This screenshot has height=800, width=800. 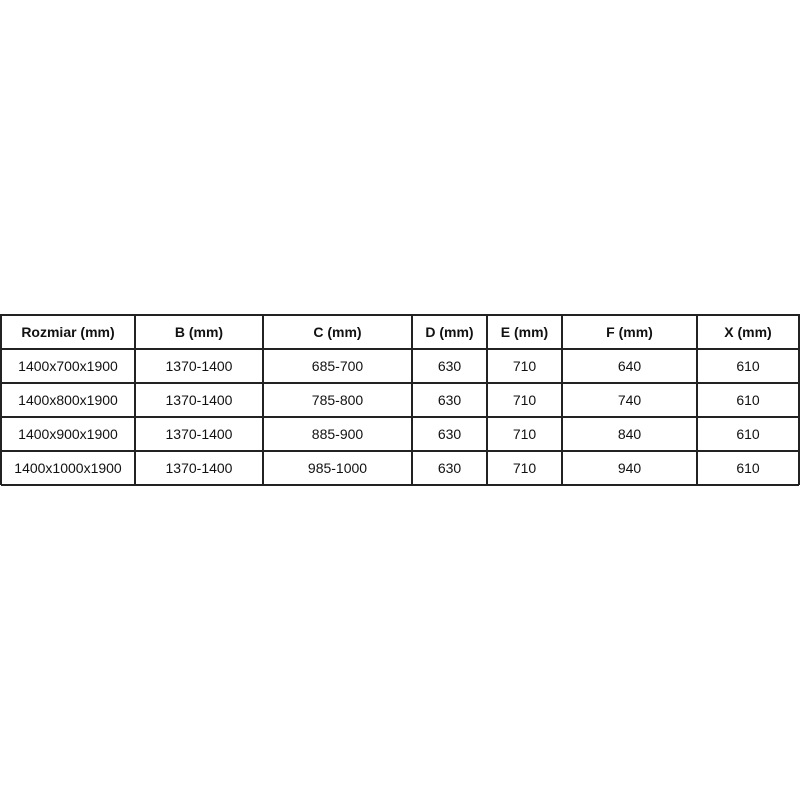 What do you see at coordinates (629, 400) in the screenshot?
I see `table-cell: 740` at bounding box center [629, 400].